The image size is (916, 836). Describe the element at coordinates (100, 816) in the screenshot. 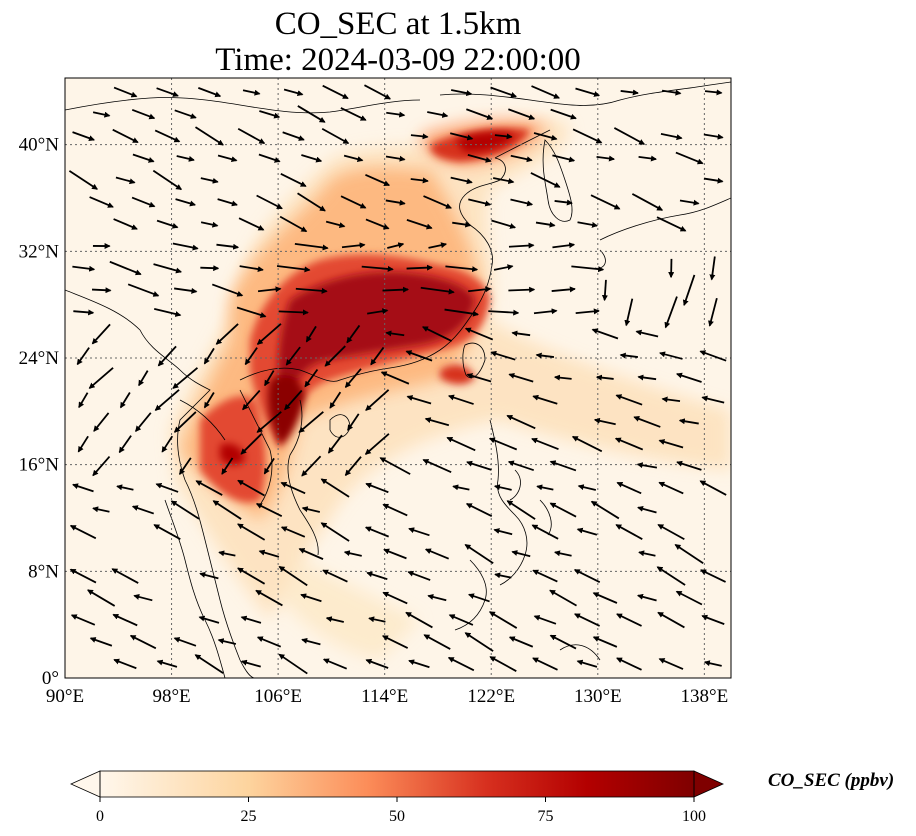

I see `colorbar-tick-label: 0` at that location.